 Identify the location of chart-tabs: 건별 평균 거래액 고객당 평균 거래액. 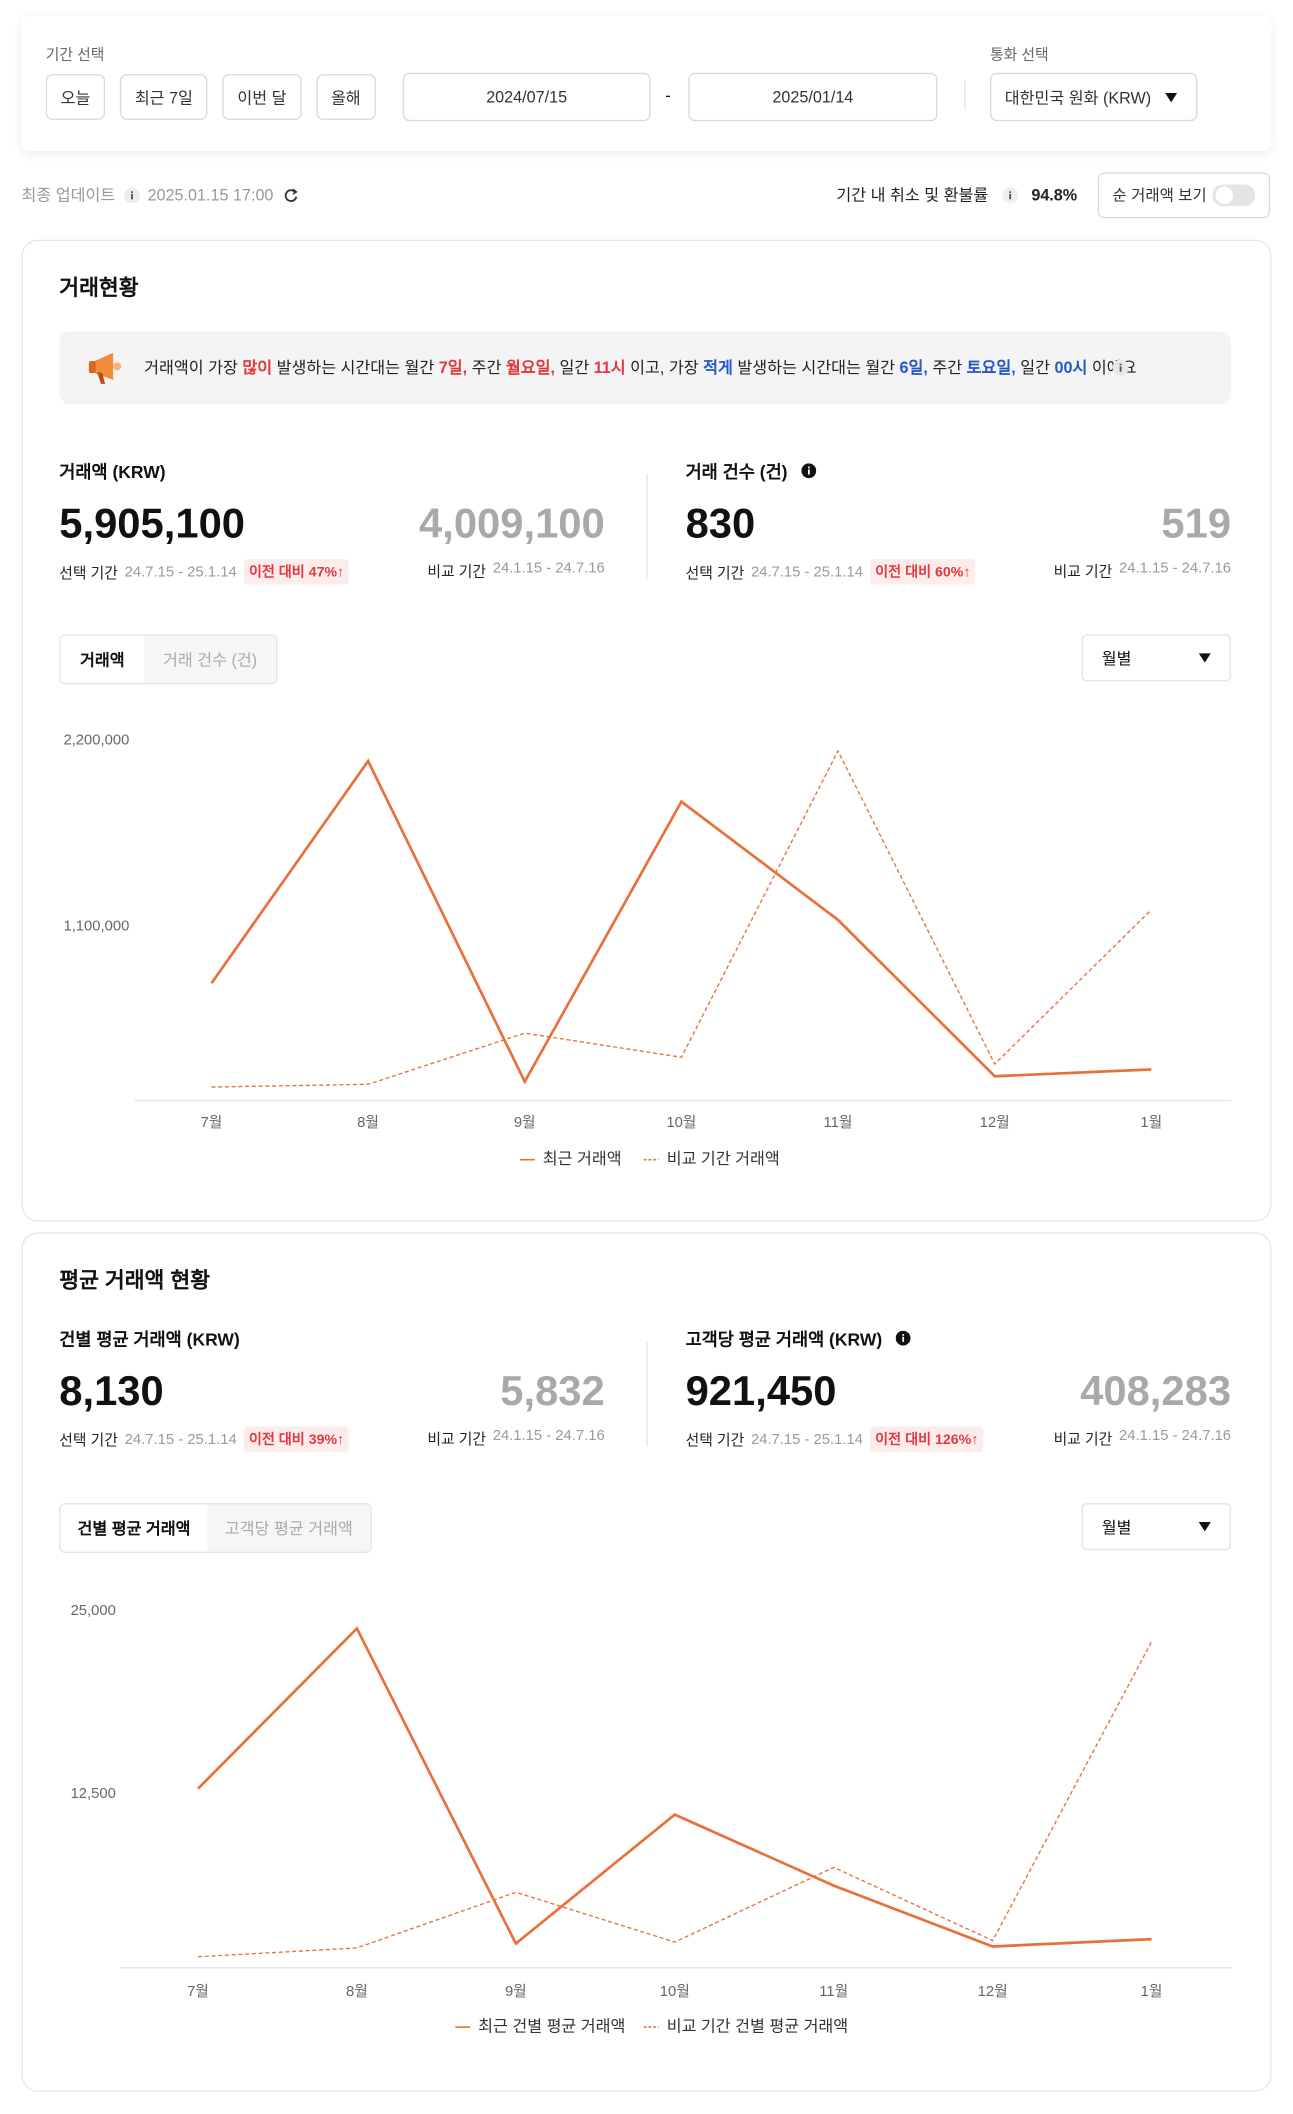
(215, 1528).